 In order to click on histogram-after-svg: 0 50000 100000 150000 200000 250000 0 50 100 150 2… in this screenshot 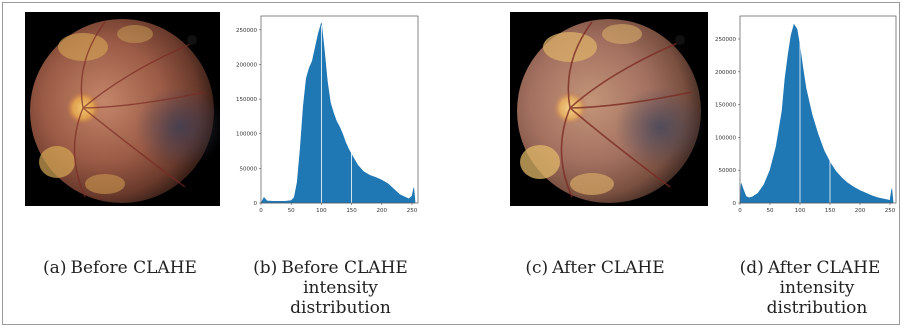, I will do `click(806, 114)`.